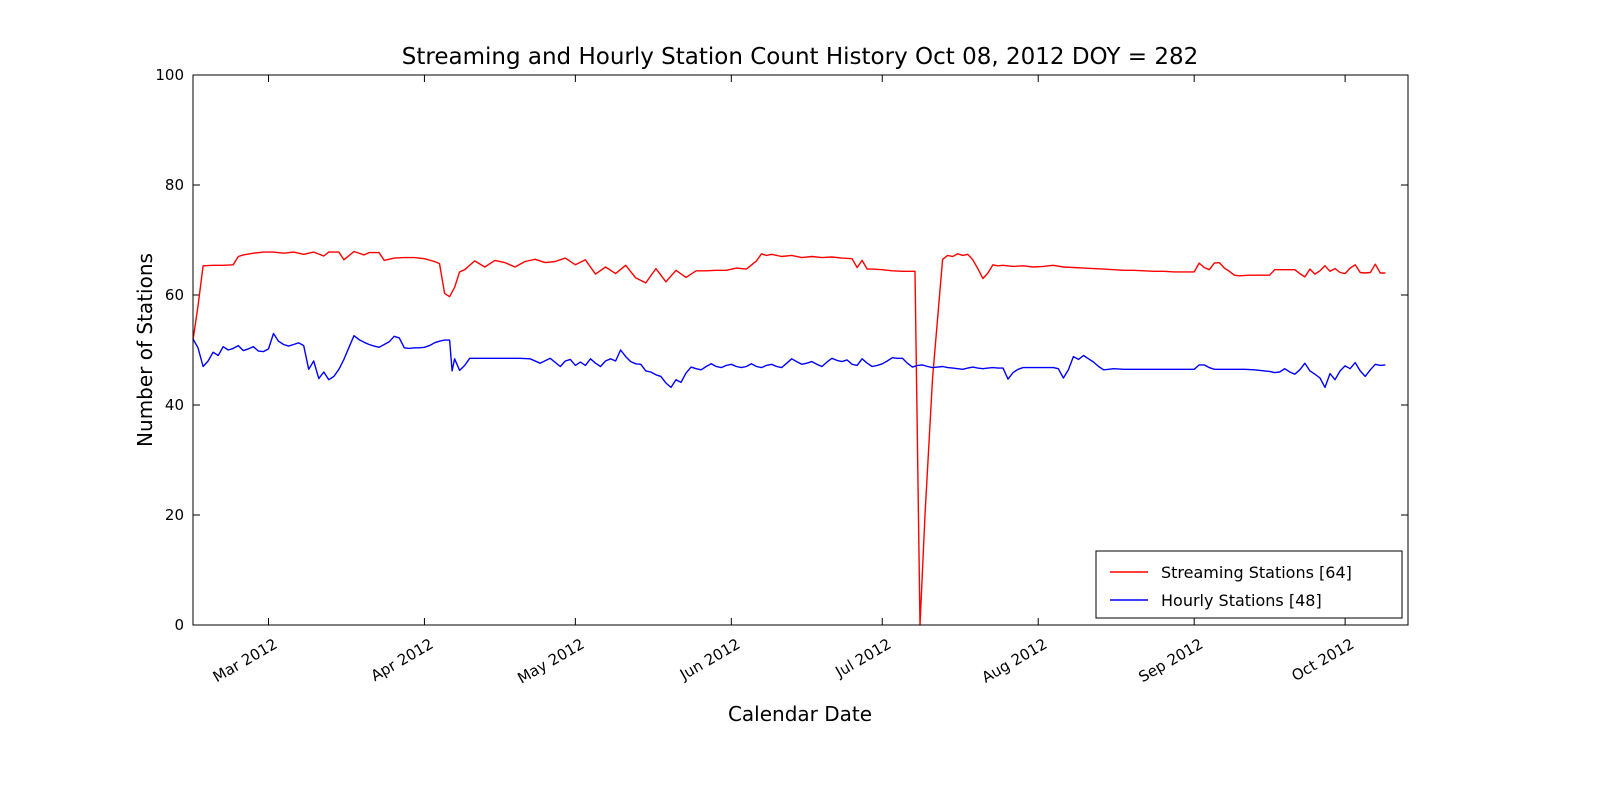 Image resolution: width=1600 pixels, height=800 pixels. I want to click on y-tick-label: 60, so click(174, 295).